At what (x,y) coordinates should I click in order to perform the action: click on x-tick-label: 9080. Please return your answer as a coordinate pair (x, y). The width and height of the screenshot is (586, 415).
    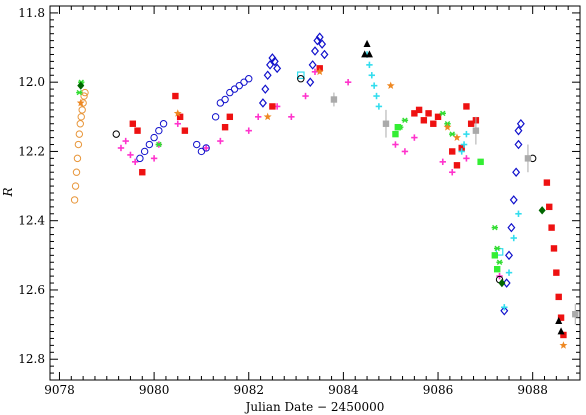
    Looking at the image, I should click on (154, 390).